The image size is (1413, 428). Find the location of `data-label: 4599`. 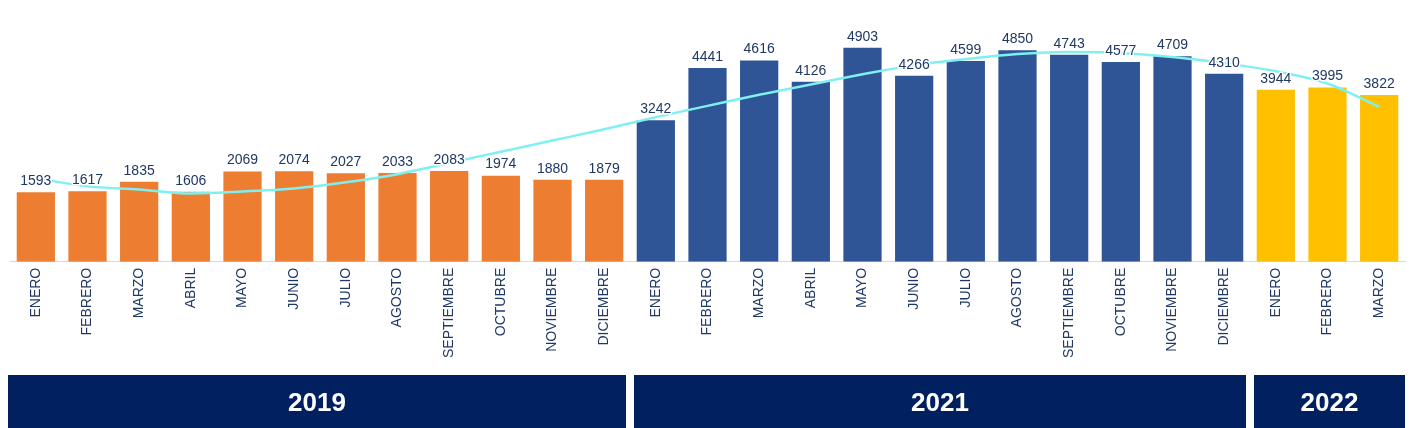

data-label: 4599 is located at coordinates (966, 48).